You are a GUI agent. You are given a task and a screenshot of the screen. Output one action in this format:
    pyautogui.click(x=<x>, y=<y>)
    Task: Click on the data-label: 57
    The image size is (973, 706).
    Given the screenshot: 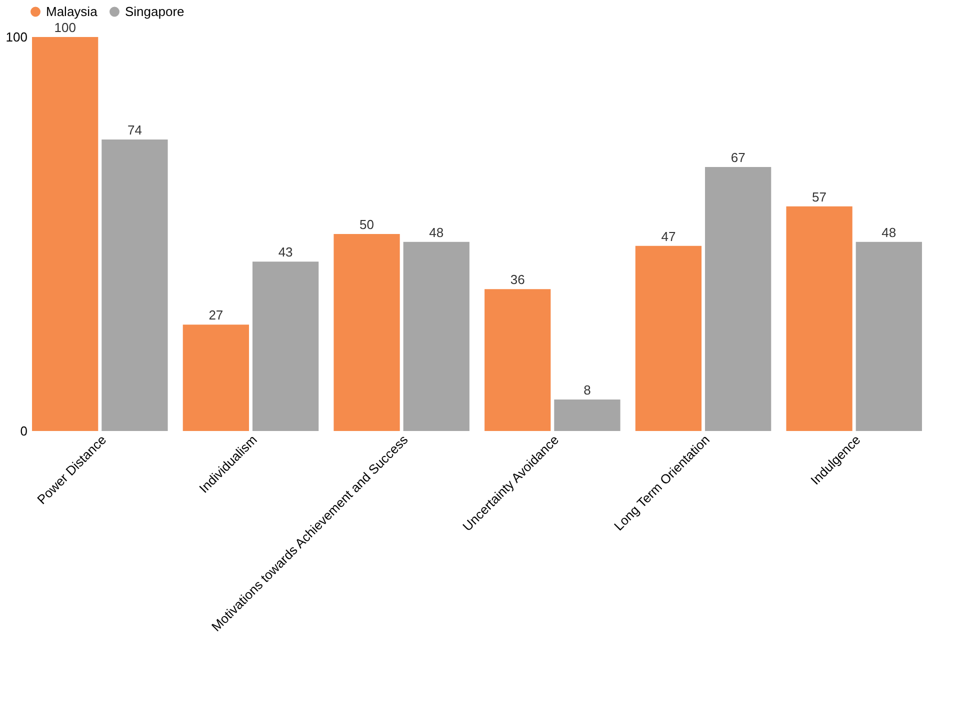 What is the action you would take?
    pyautogui.click(x=819, y=196)
    